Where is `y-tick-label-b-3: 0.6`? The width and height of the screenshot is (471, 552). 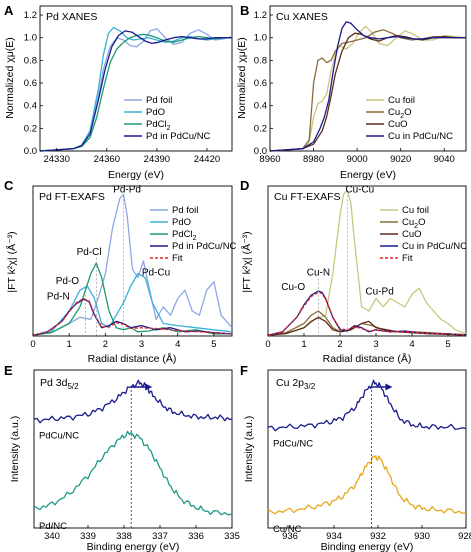
y-tick-label-b-3: 0.6 is located at coordinates (260, 83).